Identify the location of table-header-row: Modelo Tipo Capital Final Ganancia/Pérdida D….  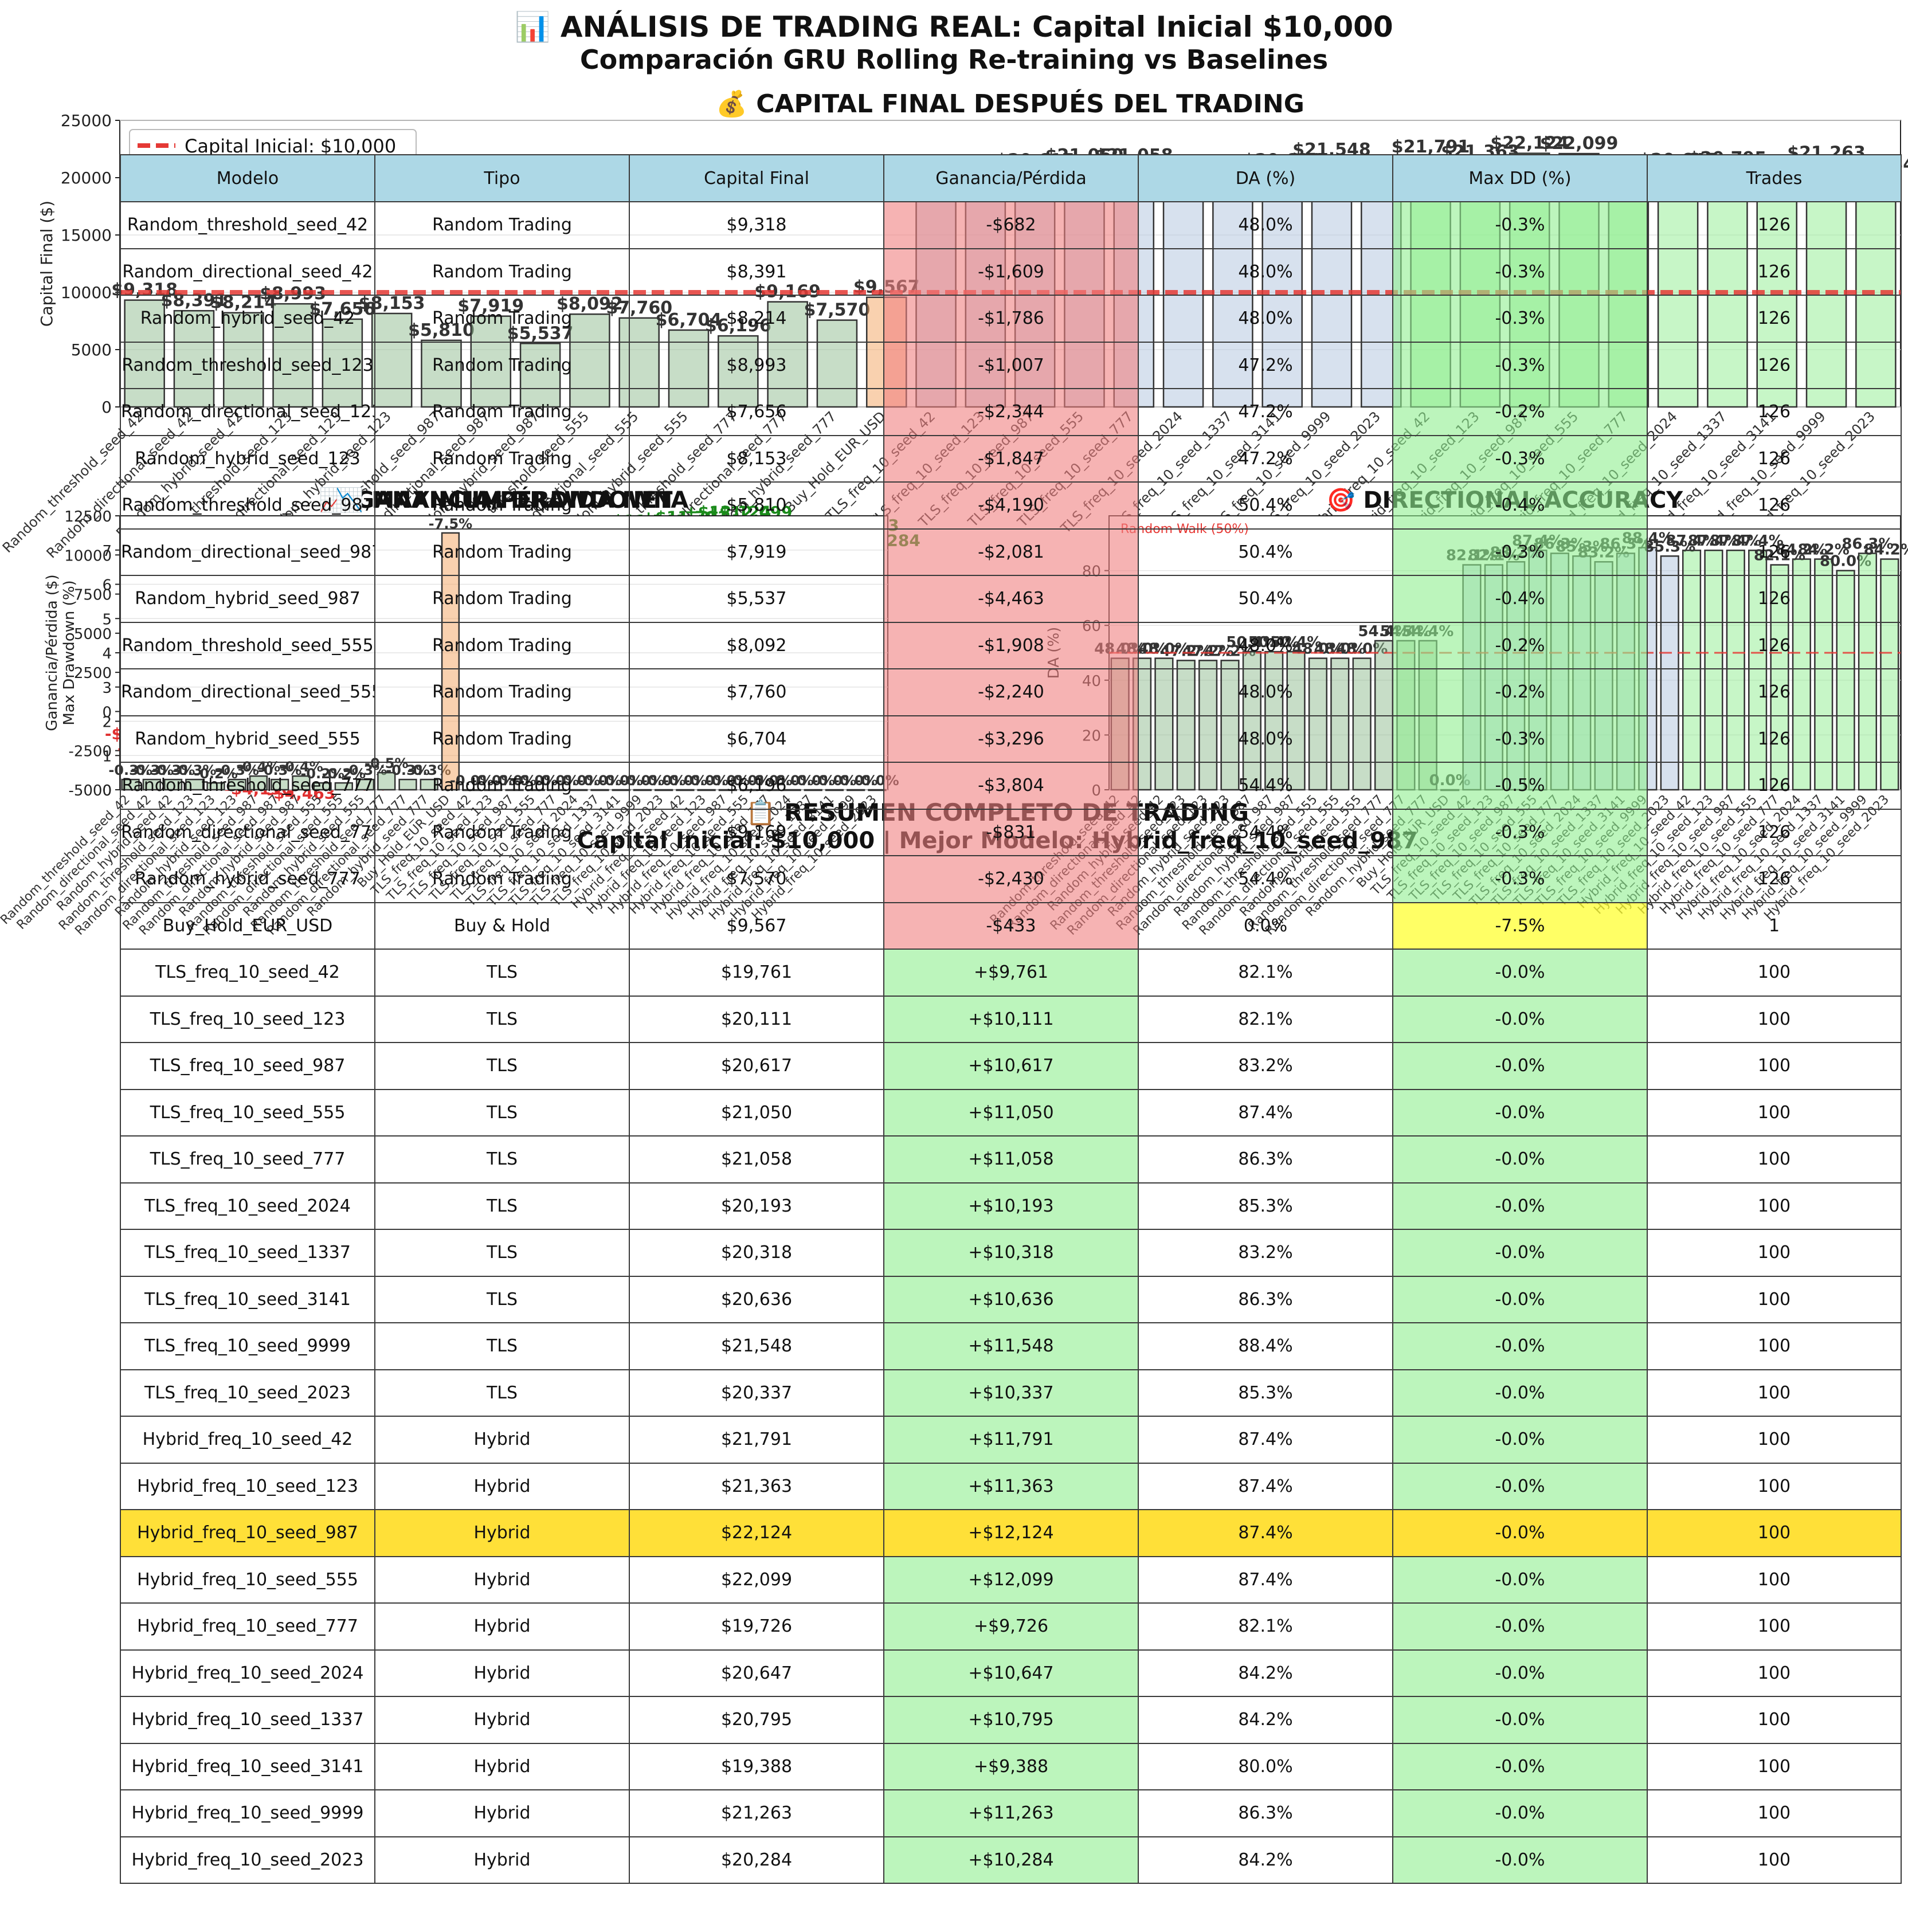
(1011, 178).